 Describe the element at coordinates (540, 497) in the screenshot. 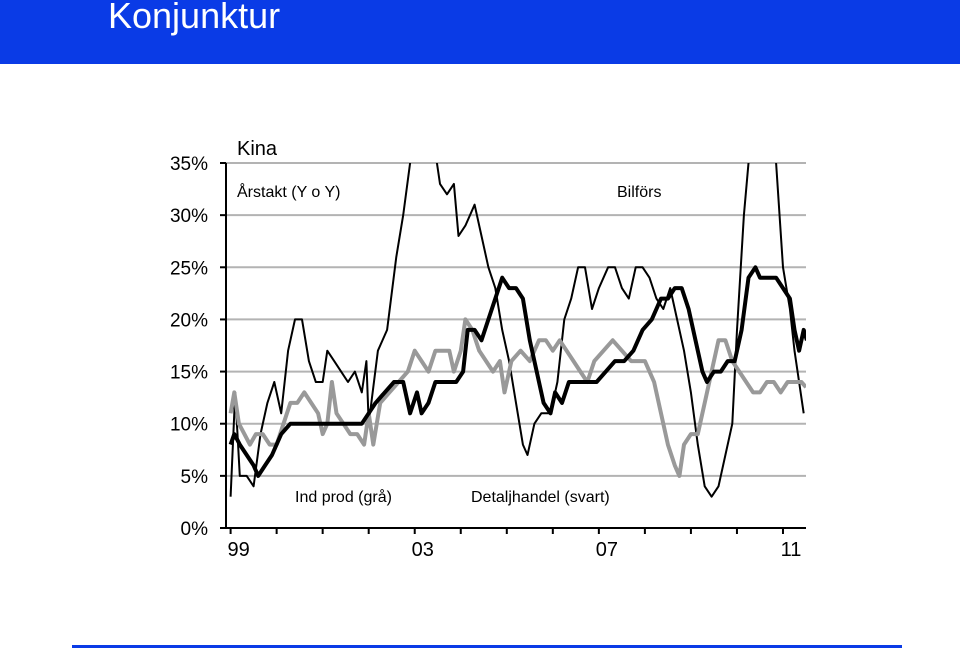

I see `annotation-detaljhandel: Detaljhandel (svart)` at that location.